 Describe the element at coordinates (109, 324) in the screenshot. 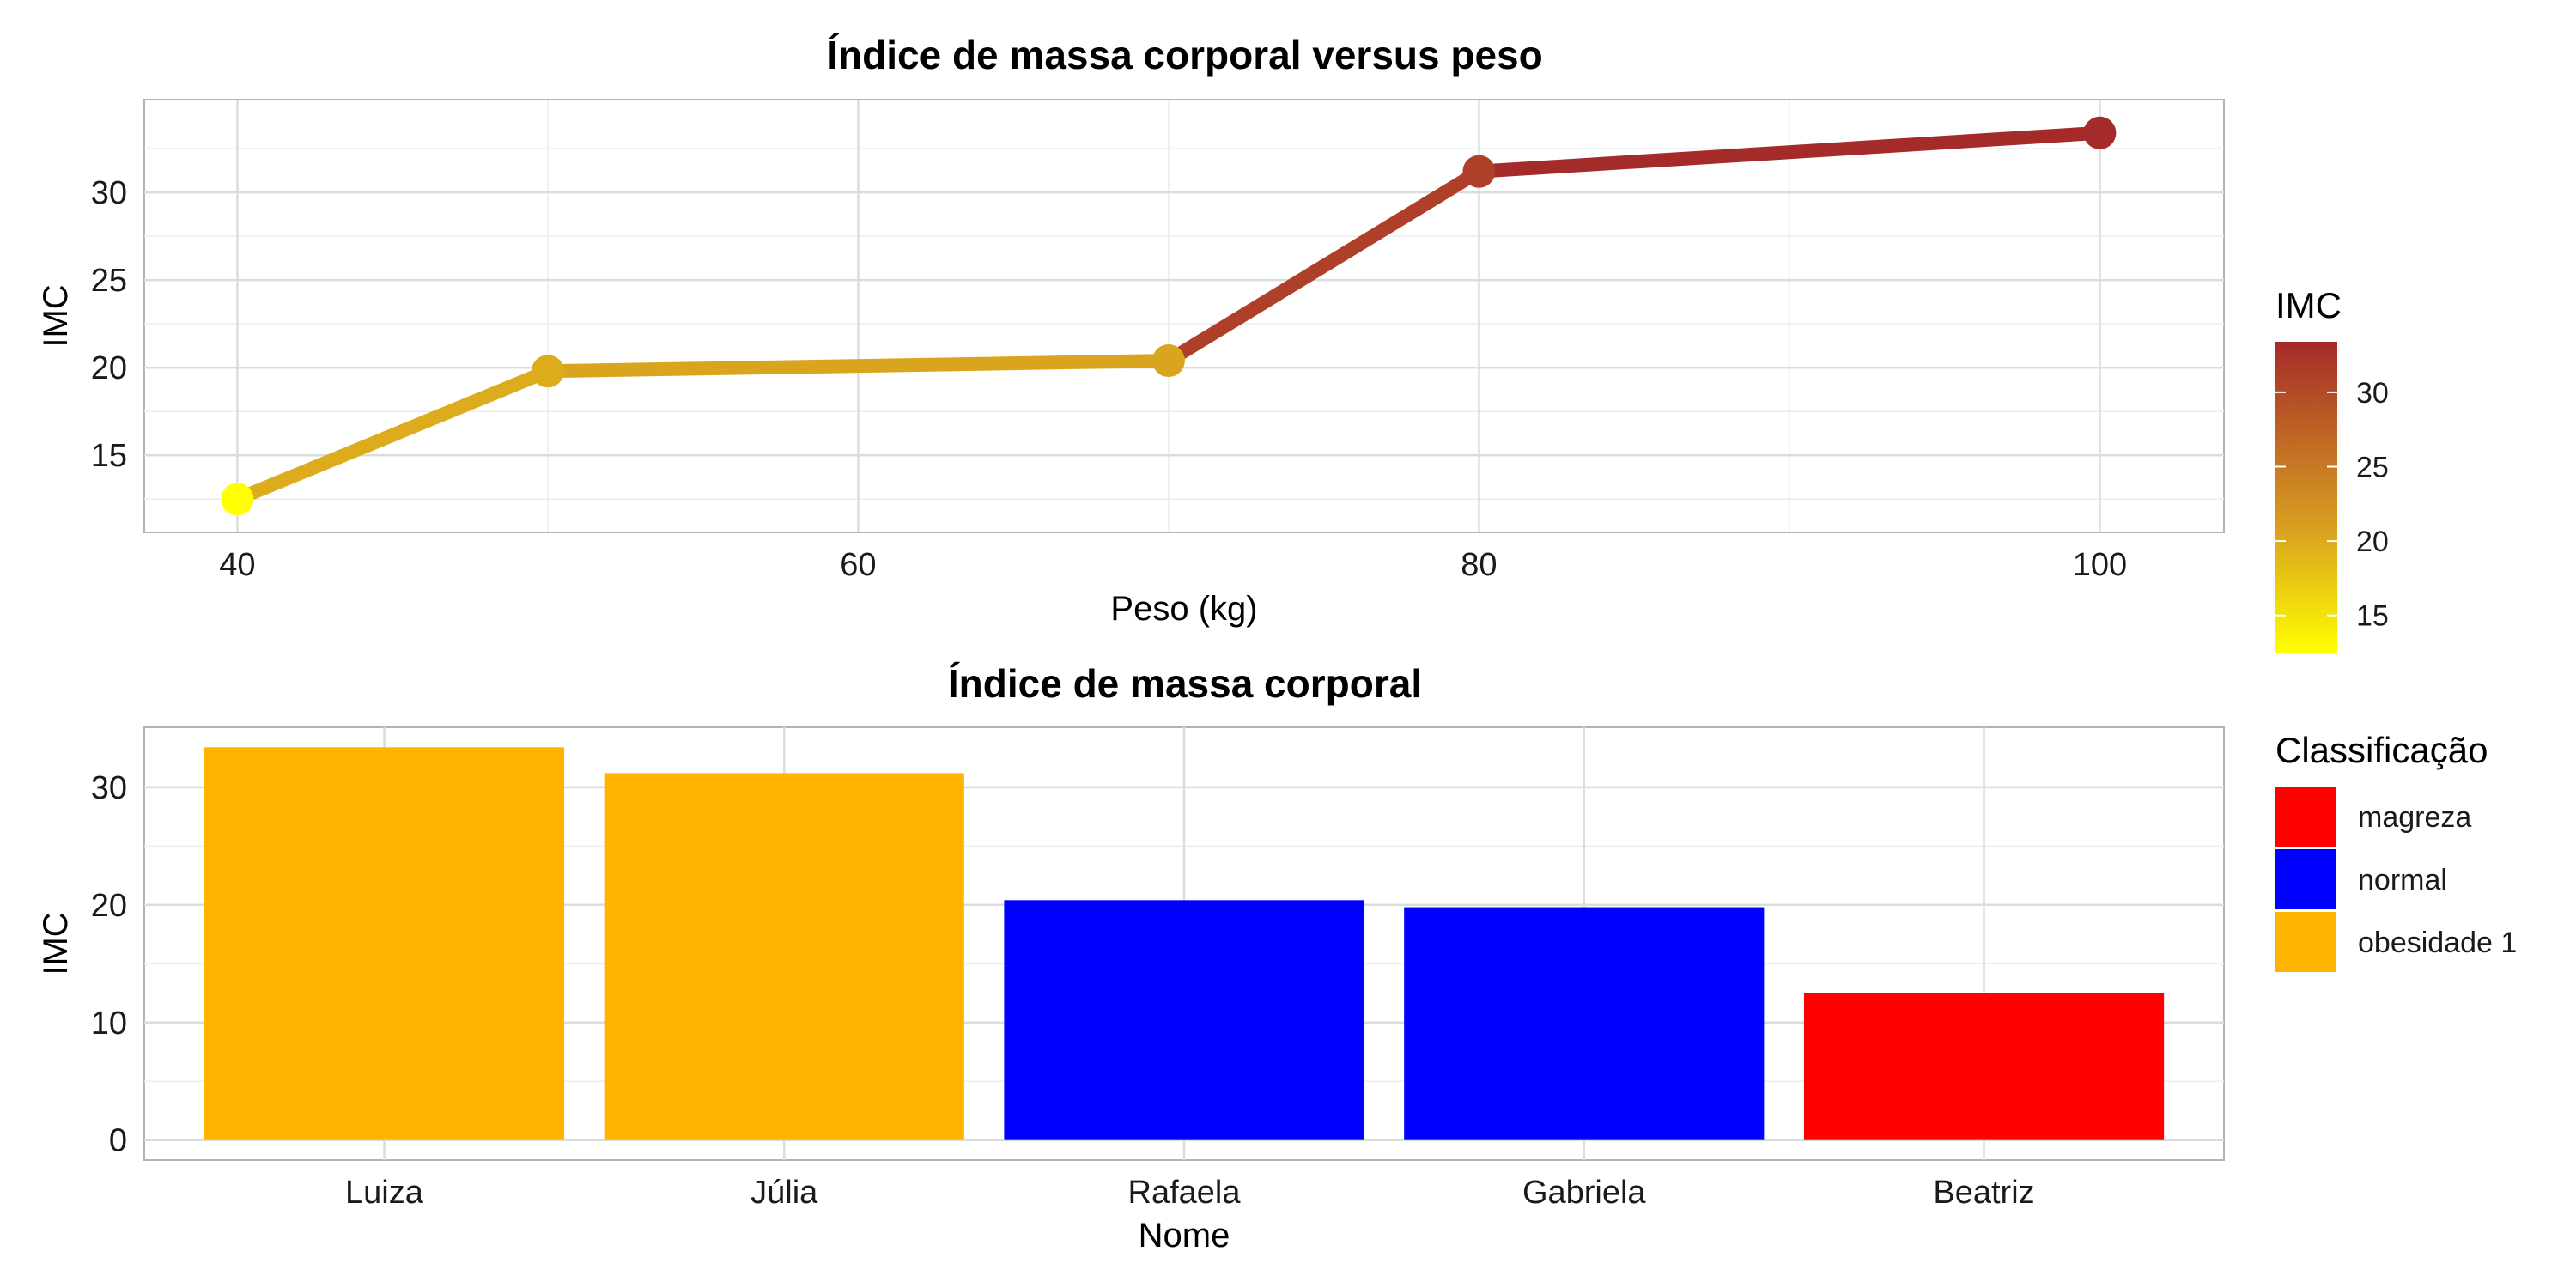

I see `line-y-tick-labels: 15 20 25 30` at that location.